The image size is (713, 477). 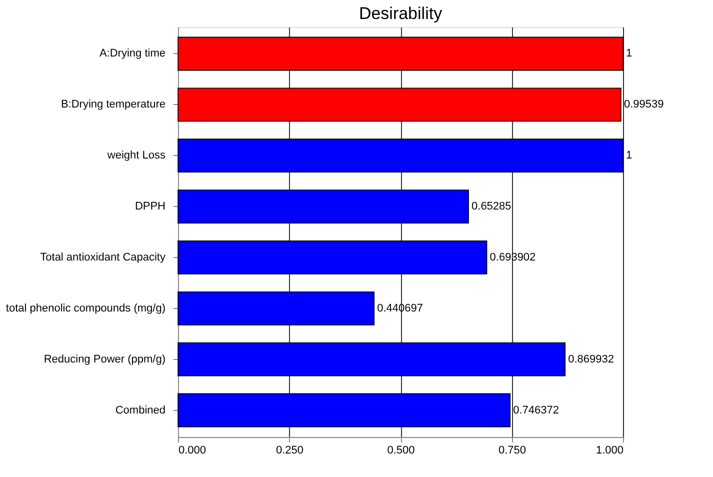 I want to click on y-tick-label: A:Drying time, so click(x=132, y=54).